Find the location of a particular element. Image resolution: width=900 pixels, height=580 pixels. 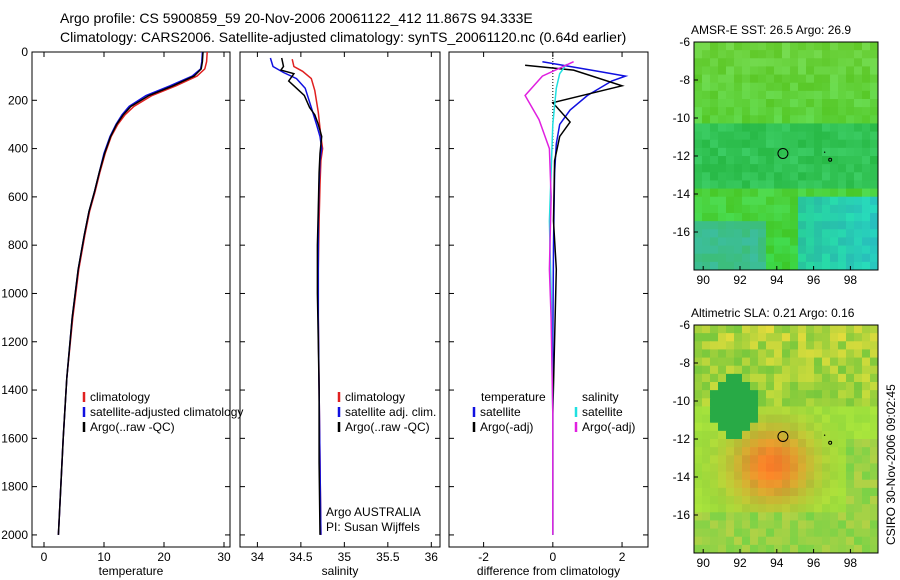

map-y-tick-label: -6 is located at coordinates (684, 42).